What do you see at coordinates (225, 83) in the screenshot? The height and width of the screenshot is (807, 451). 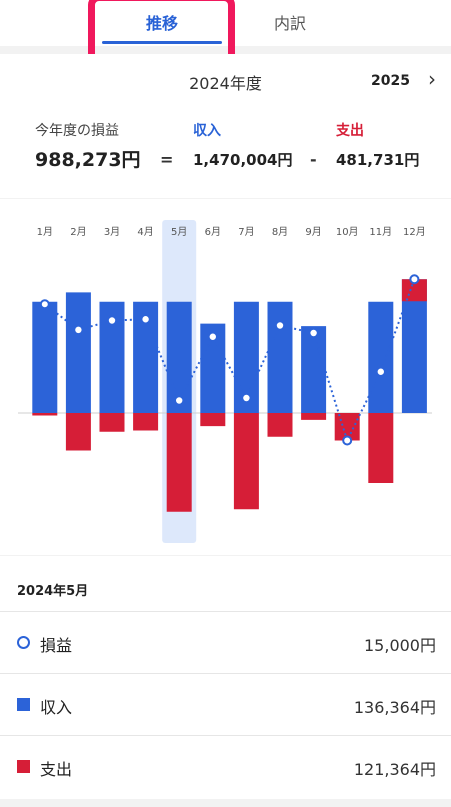 I see `year-title: 2024年度` at bounding box center [225, 83].